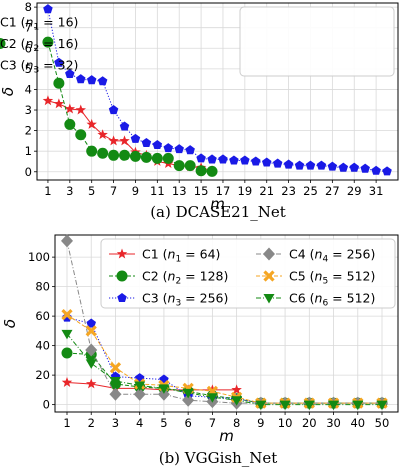  What do you see at coordinates (157, 191) in the screenshot?
I see `x-tick-label: 11` at bounding box center [157, 191].